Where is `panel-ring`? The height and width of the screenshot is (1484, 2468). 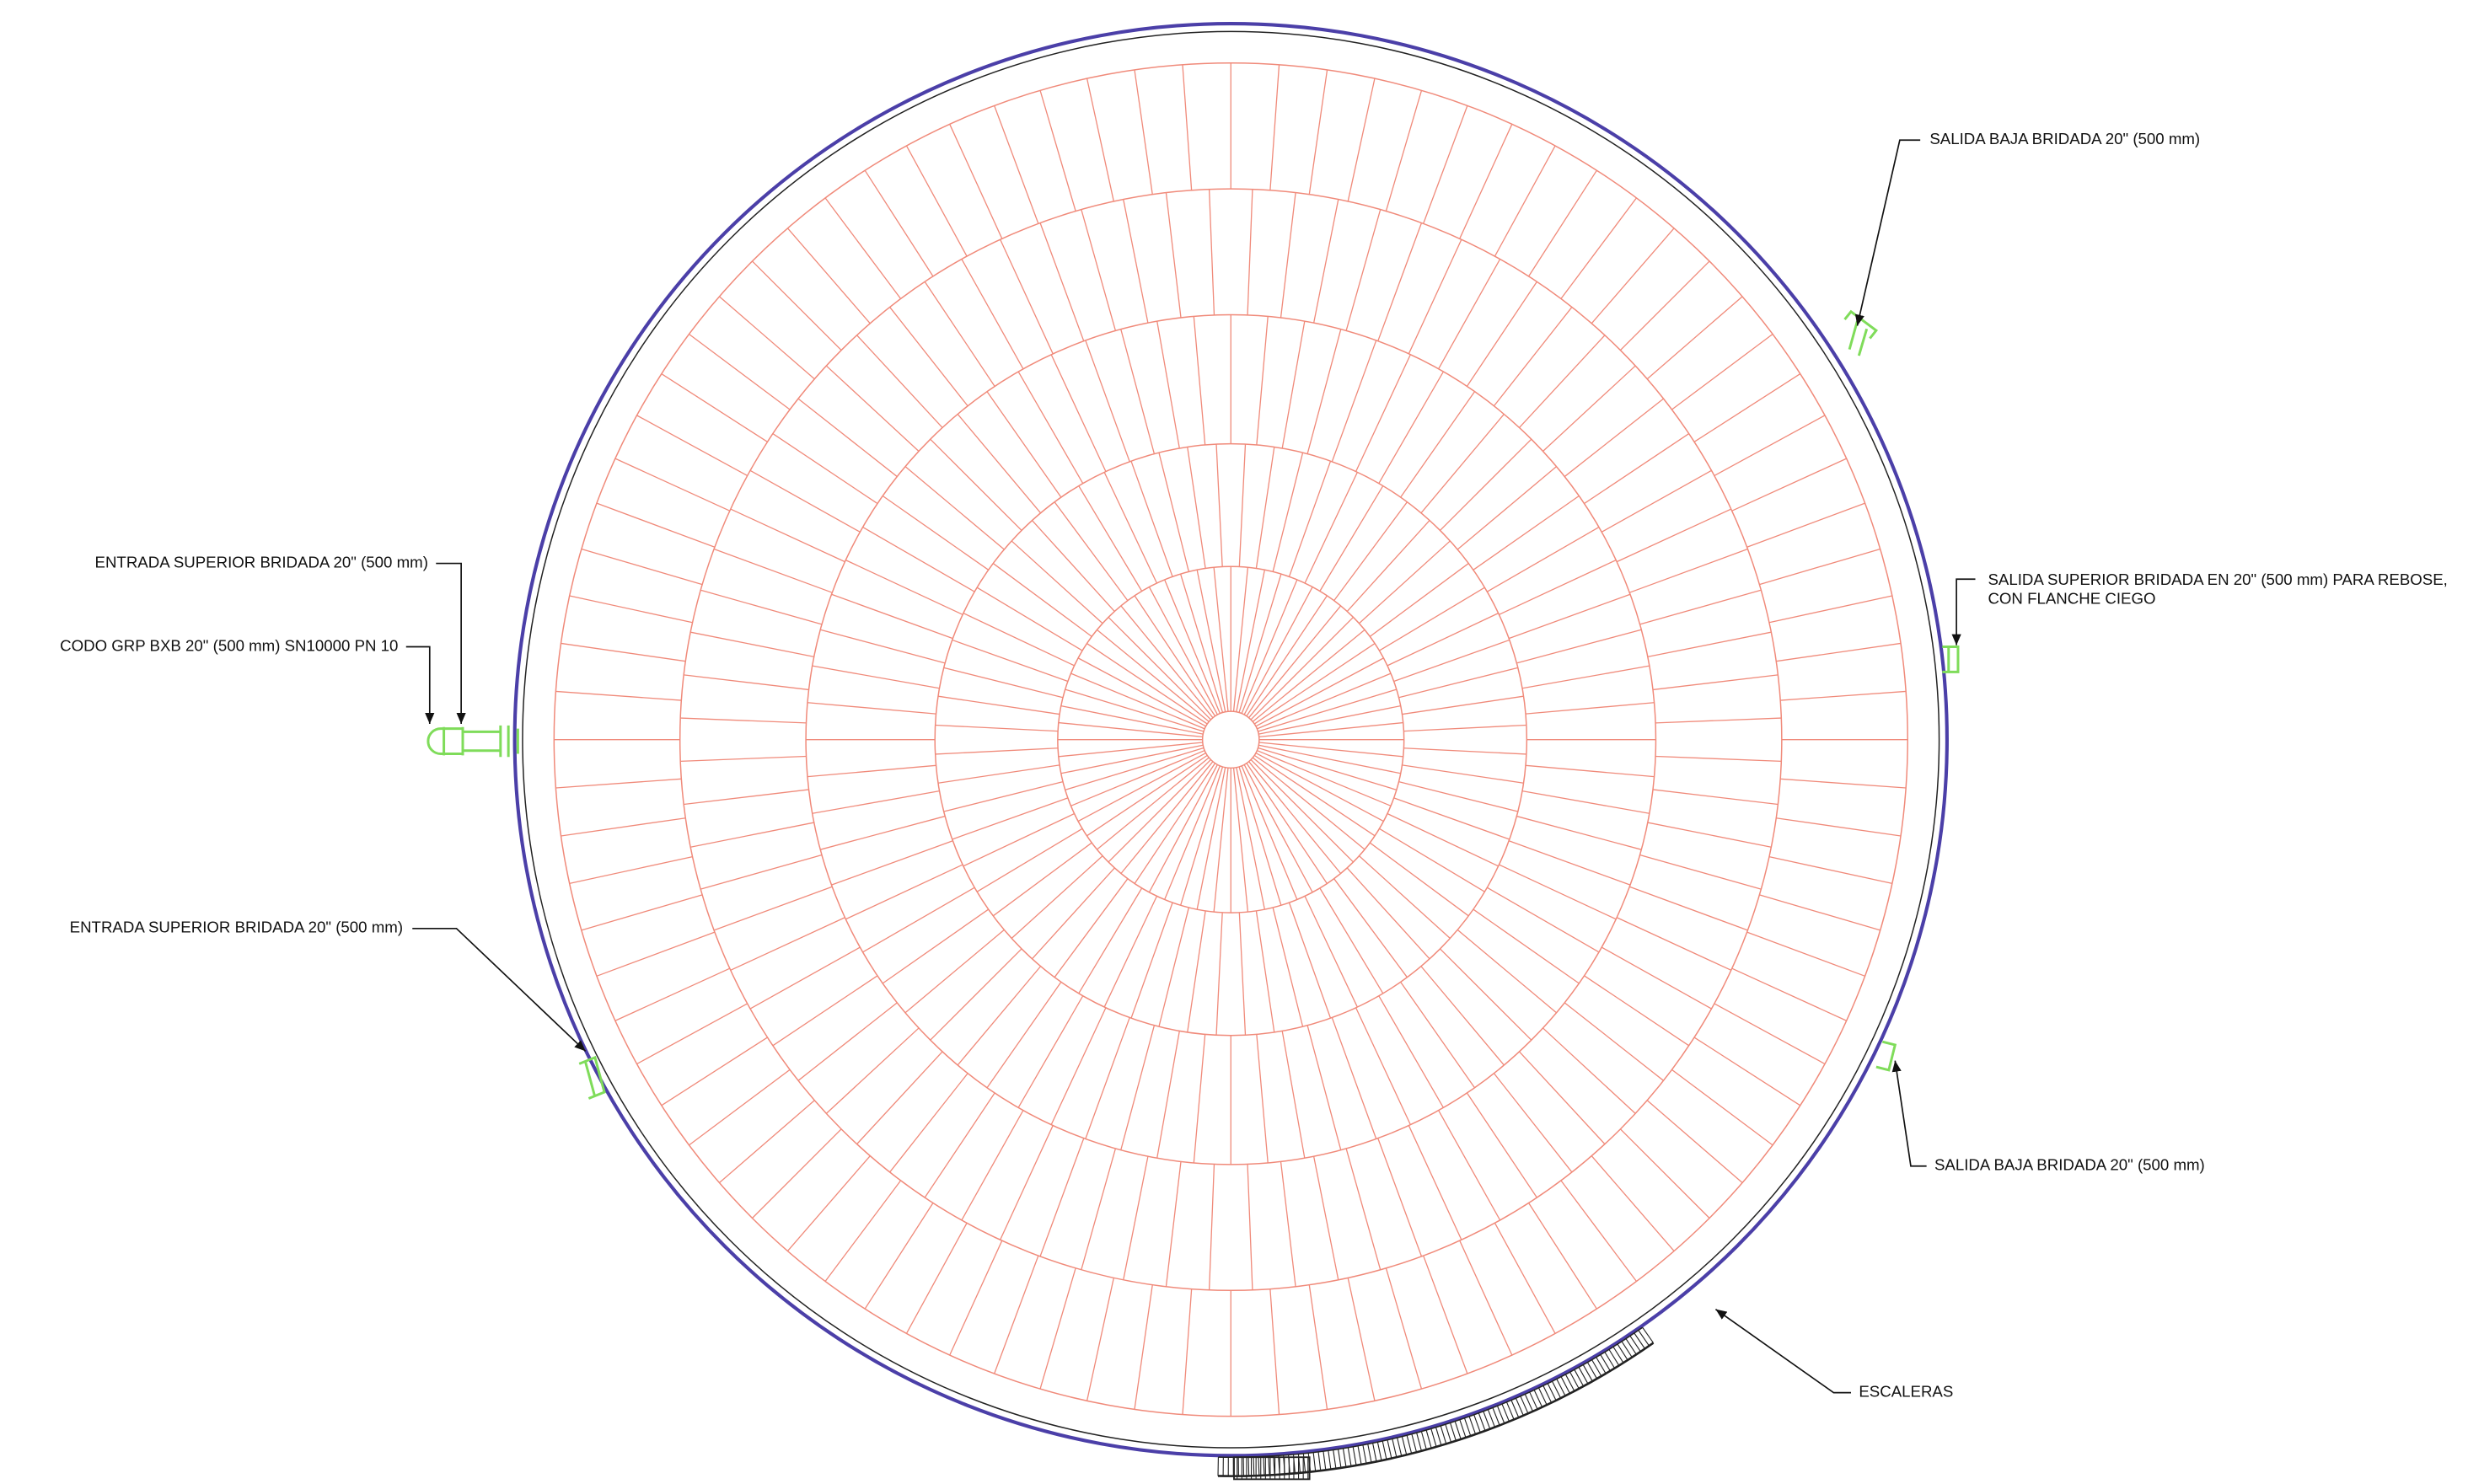 panel-ring is located at coordinates (1231, 739).